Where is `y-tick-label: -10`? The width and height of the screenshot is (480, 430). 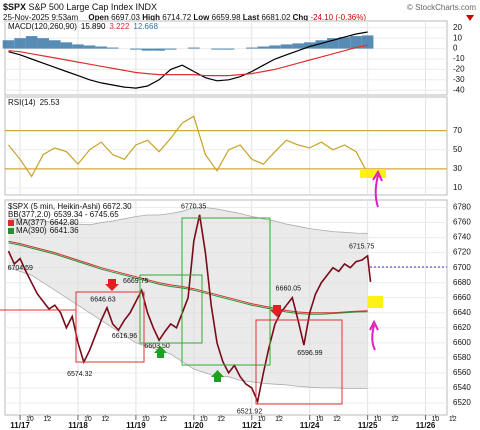 y-tick-label: -10 is located at coordinates (459, 58).